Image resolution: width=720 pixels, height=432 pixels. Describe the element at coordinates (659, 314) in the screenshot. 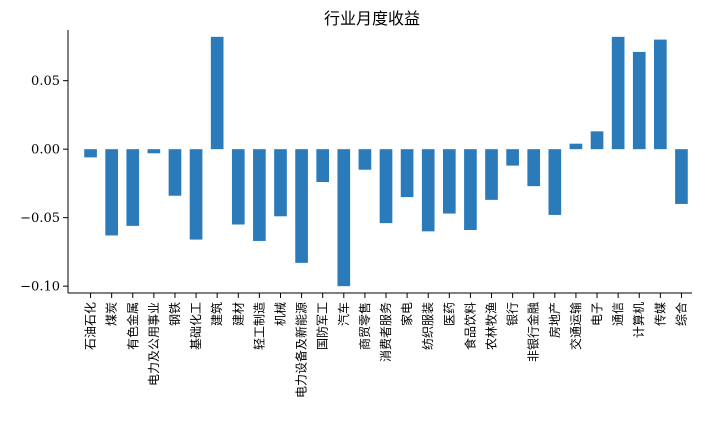

I see `x-tick-label: 传媒` at that location.